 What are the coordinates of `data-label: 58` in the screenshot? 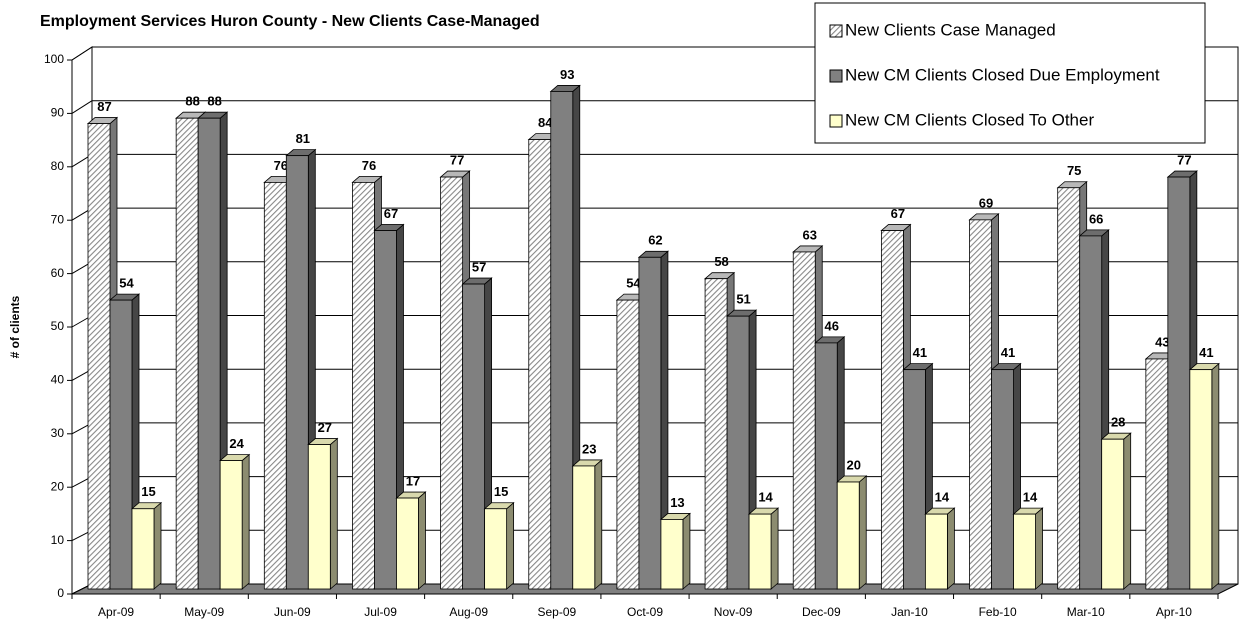 It's located at (721, 261).